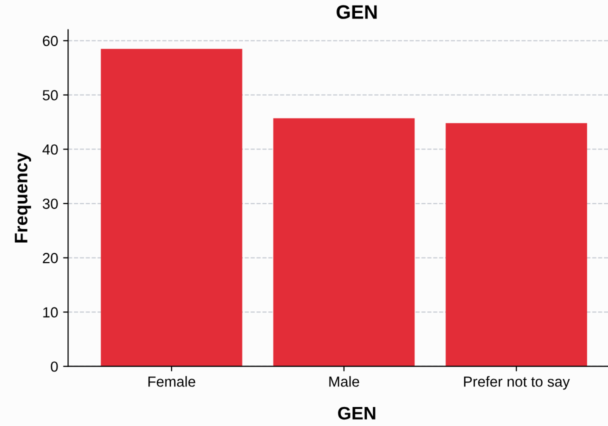 This screenshot has height=426, width=608. Describe the element at coordinates (23, 197) in the screenshot. I see `y-axis-title: Frequency` at that location.